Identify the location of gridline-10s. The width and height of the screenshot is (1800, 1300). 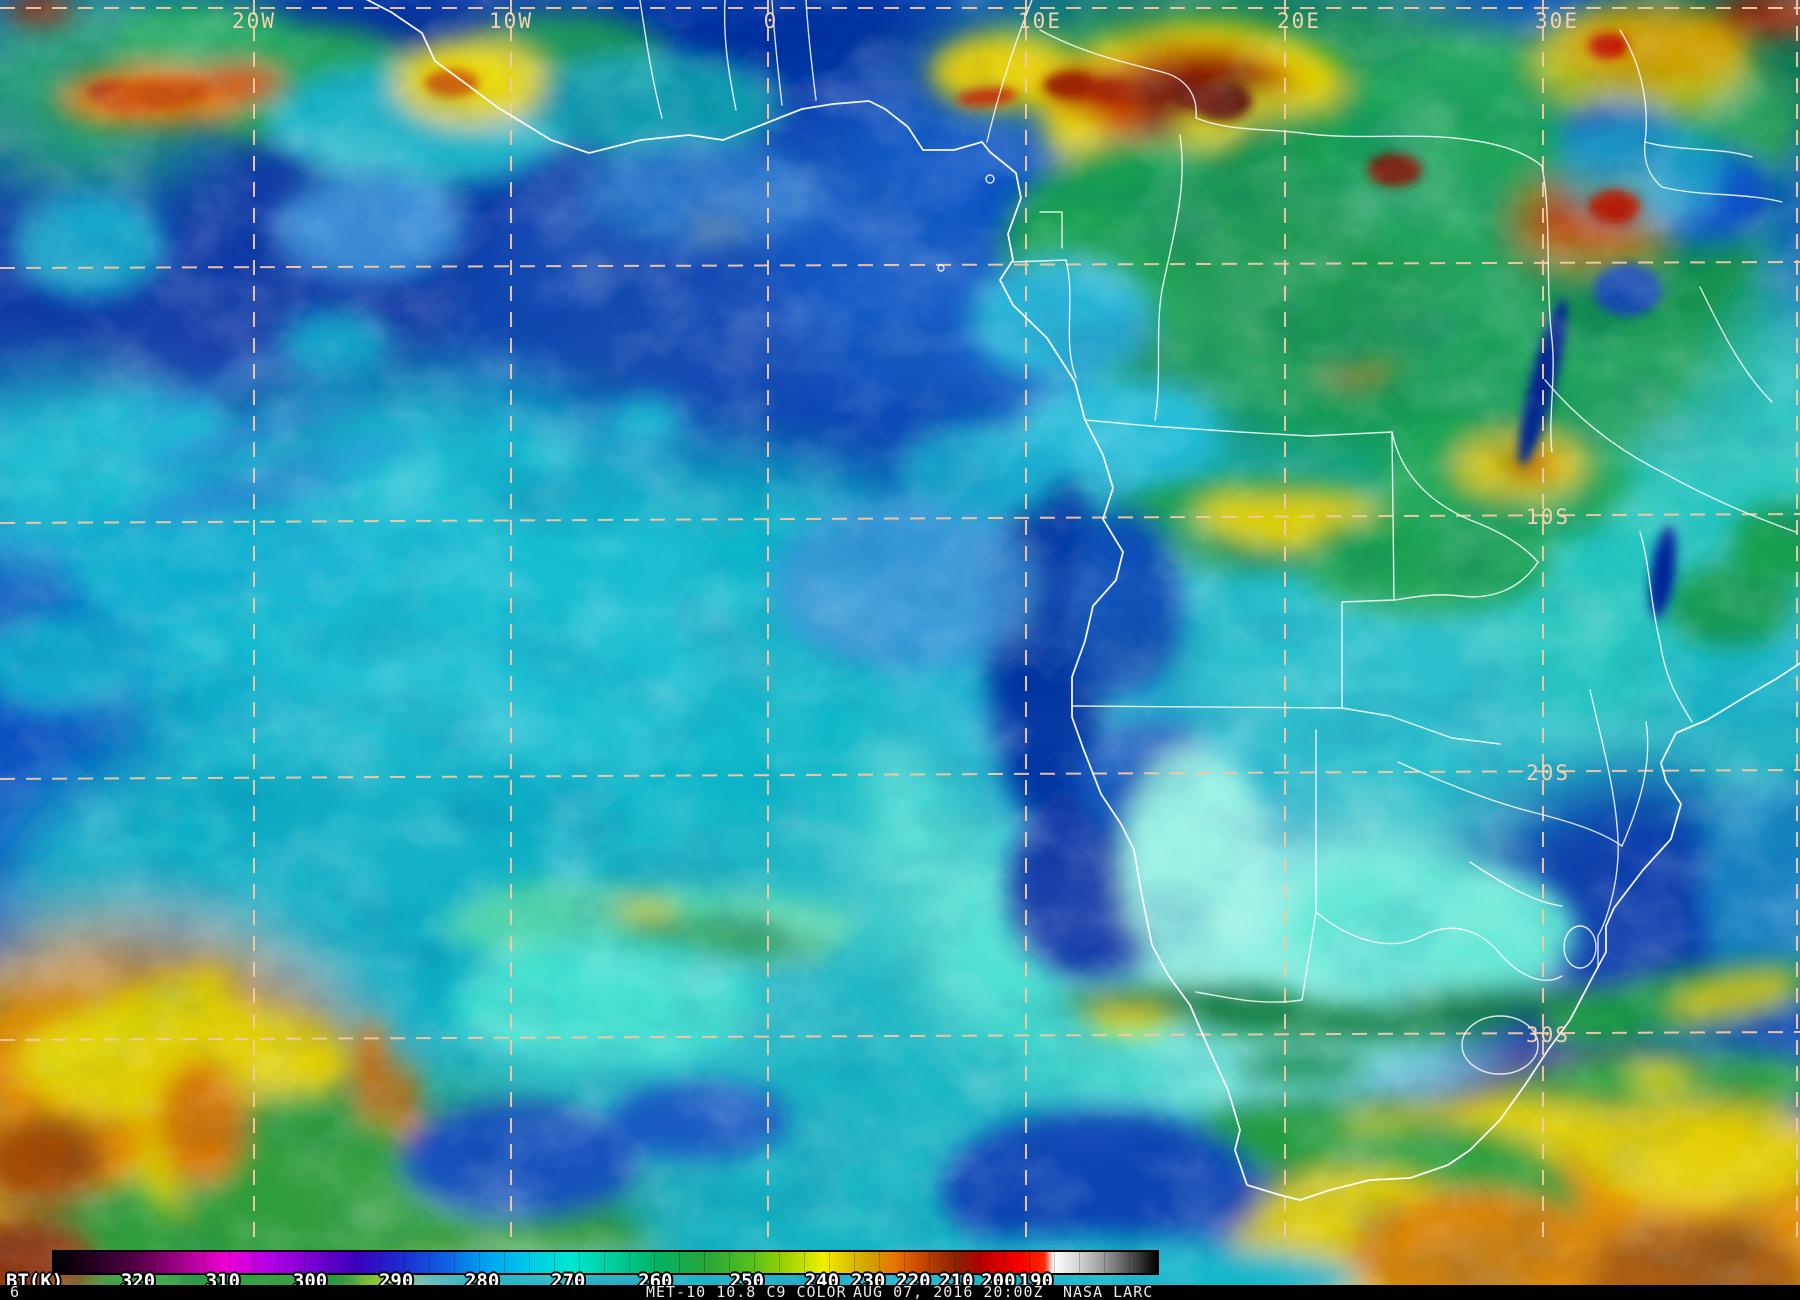
(900, 518).